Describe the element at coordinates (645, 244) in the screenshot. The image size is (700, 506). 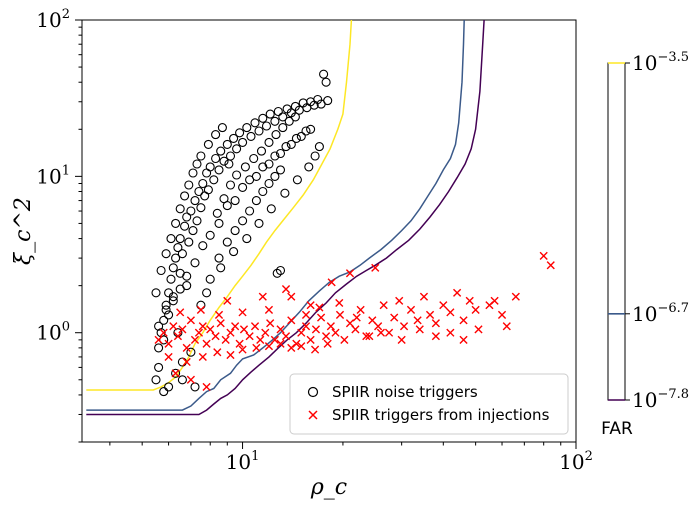
I see `far-colorbar: 10−3.5 10−6.7 10−7.8 FAR` at that location.